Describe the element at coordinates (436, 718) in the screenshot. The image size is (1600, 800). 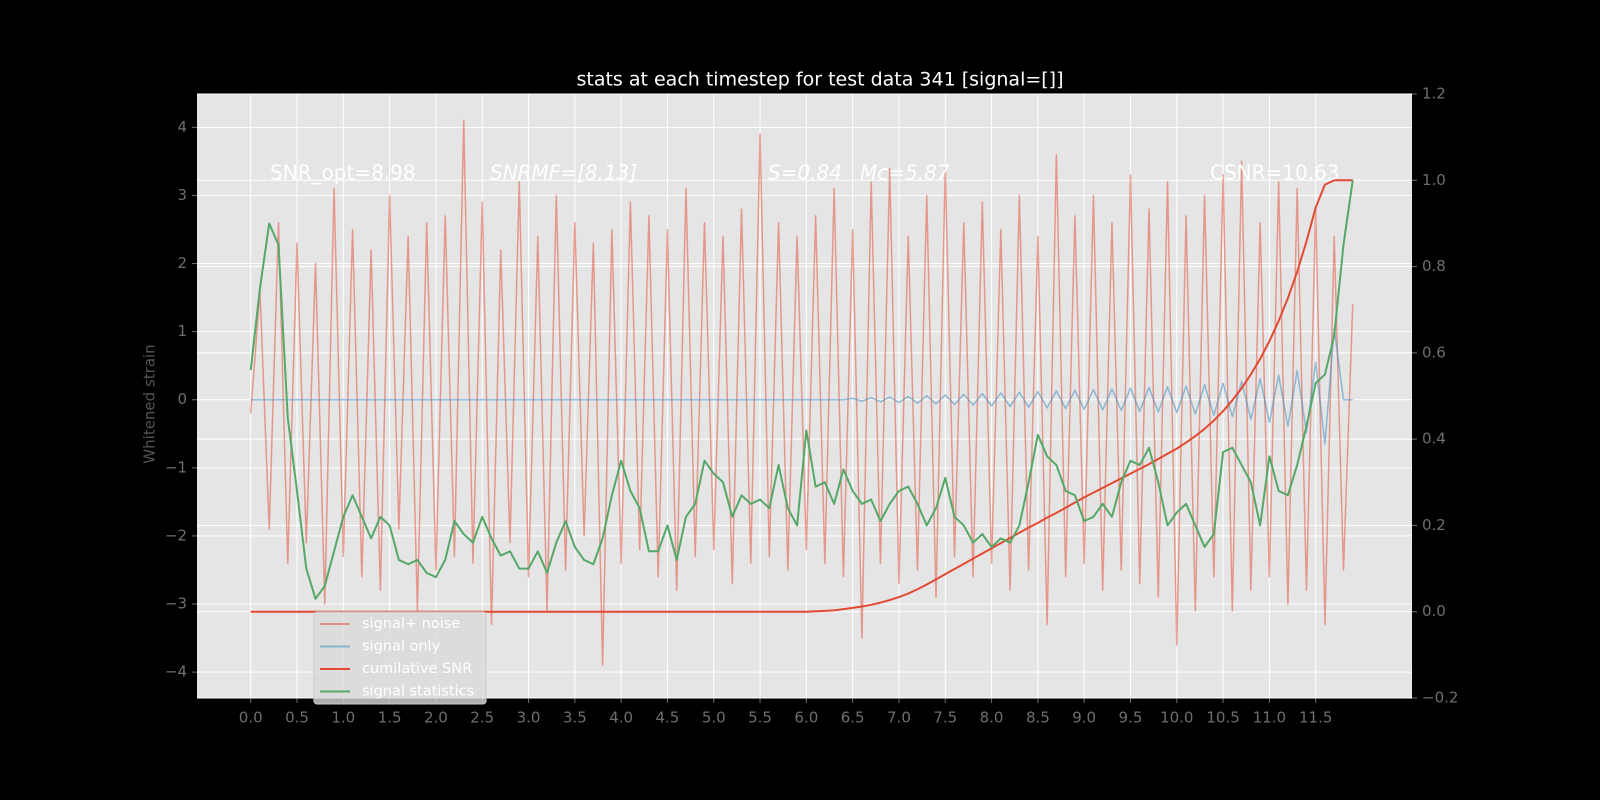
I see `x-tick-label: 2.0` at that location.